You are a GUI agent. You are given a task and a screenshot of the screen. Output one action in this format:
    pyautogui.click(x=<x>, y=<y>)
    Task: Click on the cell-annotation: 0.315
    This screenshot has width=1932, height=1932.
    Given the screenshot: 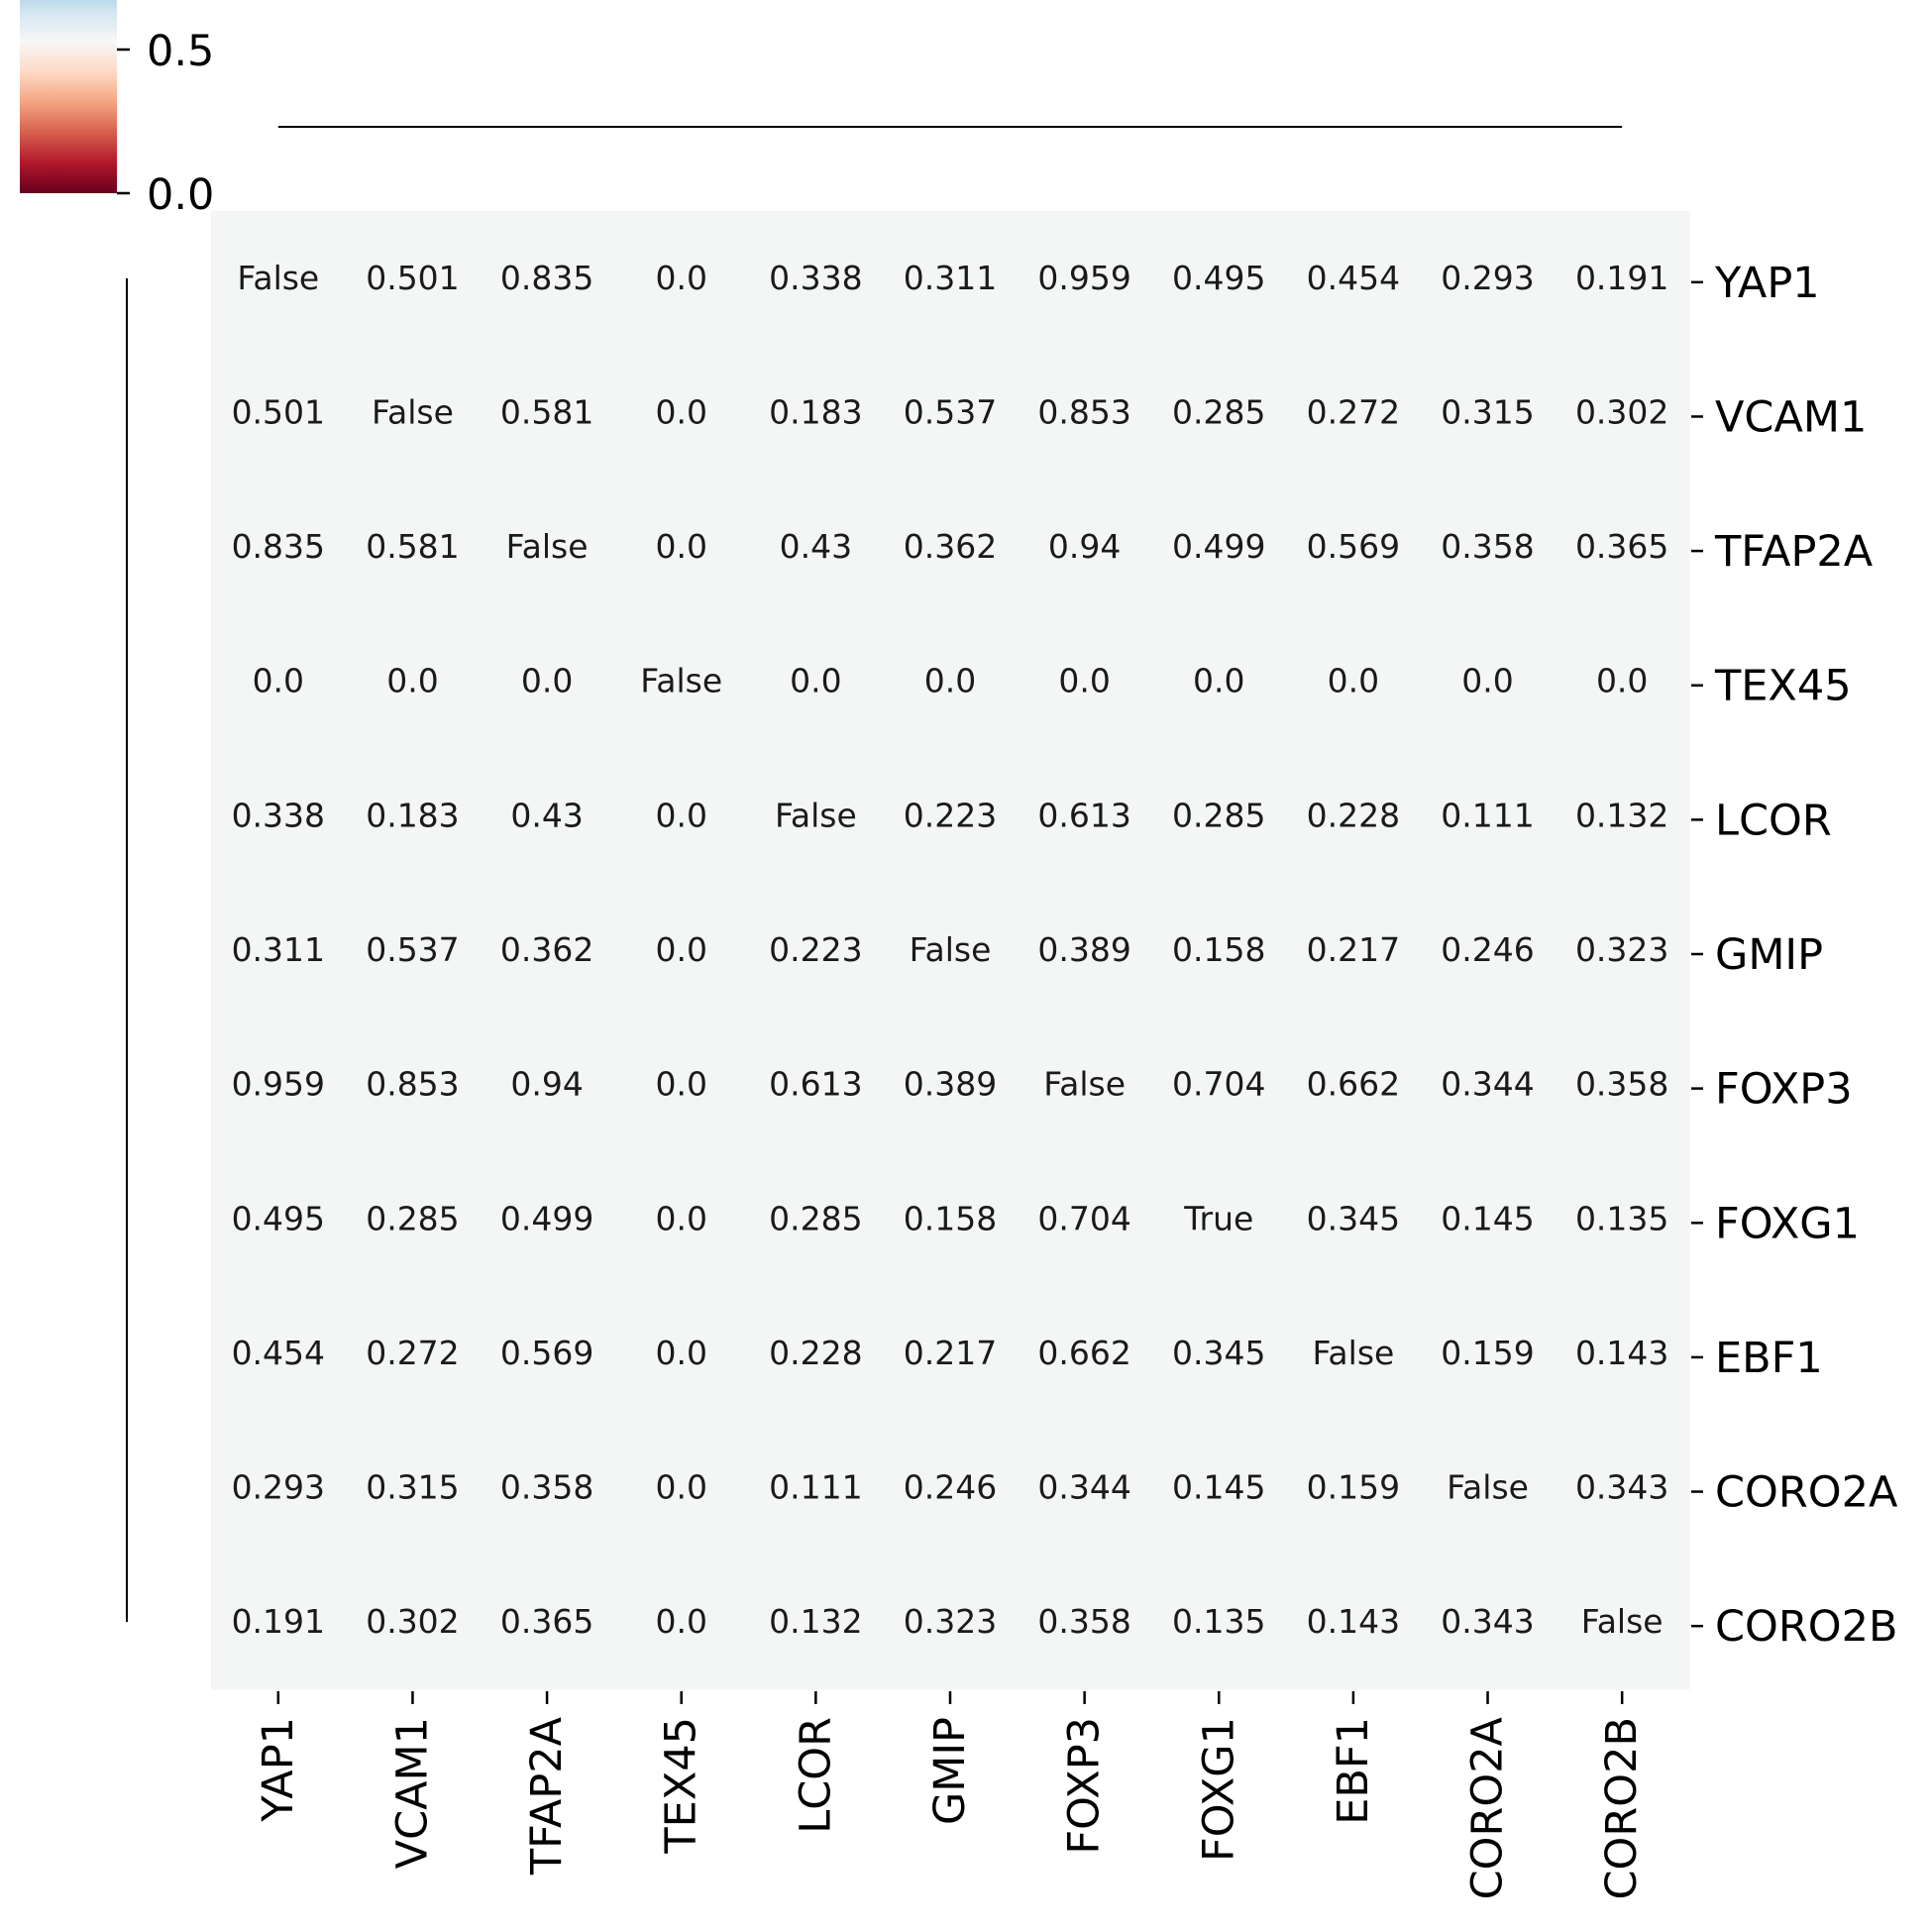 What is the action you would take?
    pyautogui.click(x=412, y=1487)
    